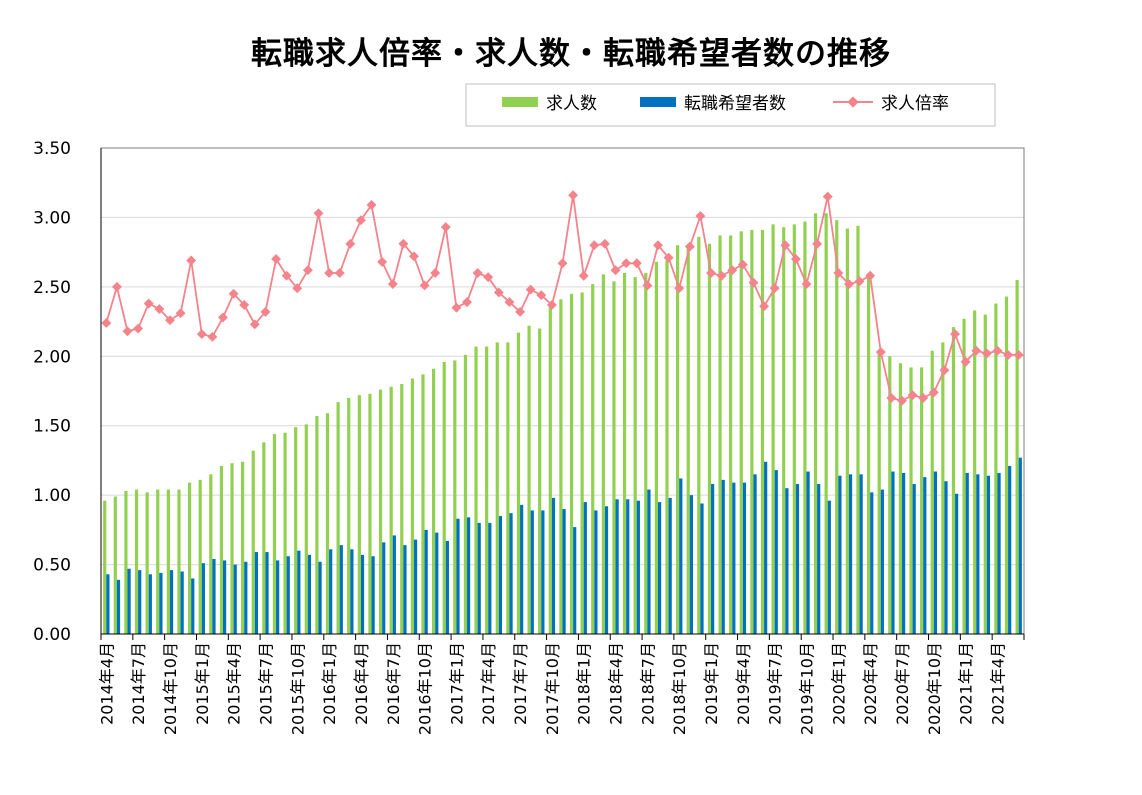  Describe the element at coordinates (202, 683) in the screenshot. I see `x-tick-label: 2015年1月` at that location.